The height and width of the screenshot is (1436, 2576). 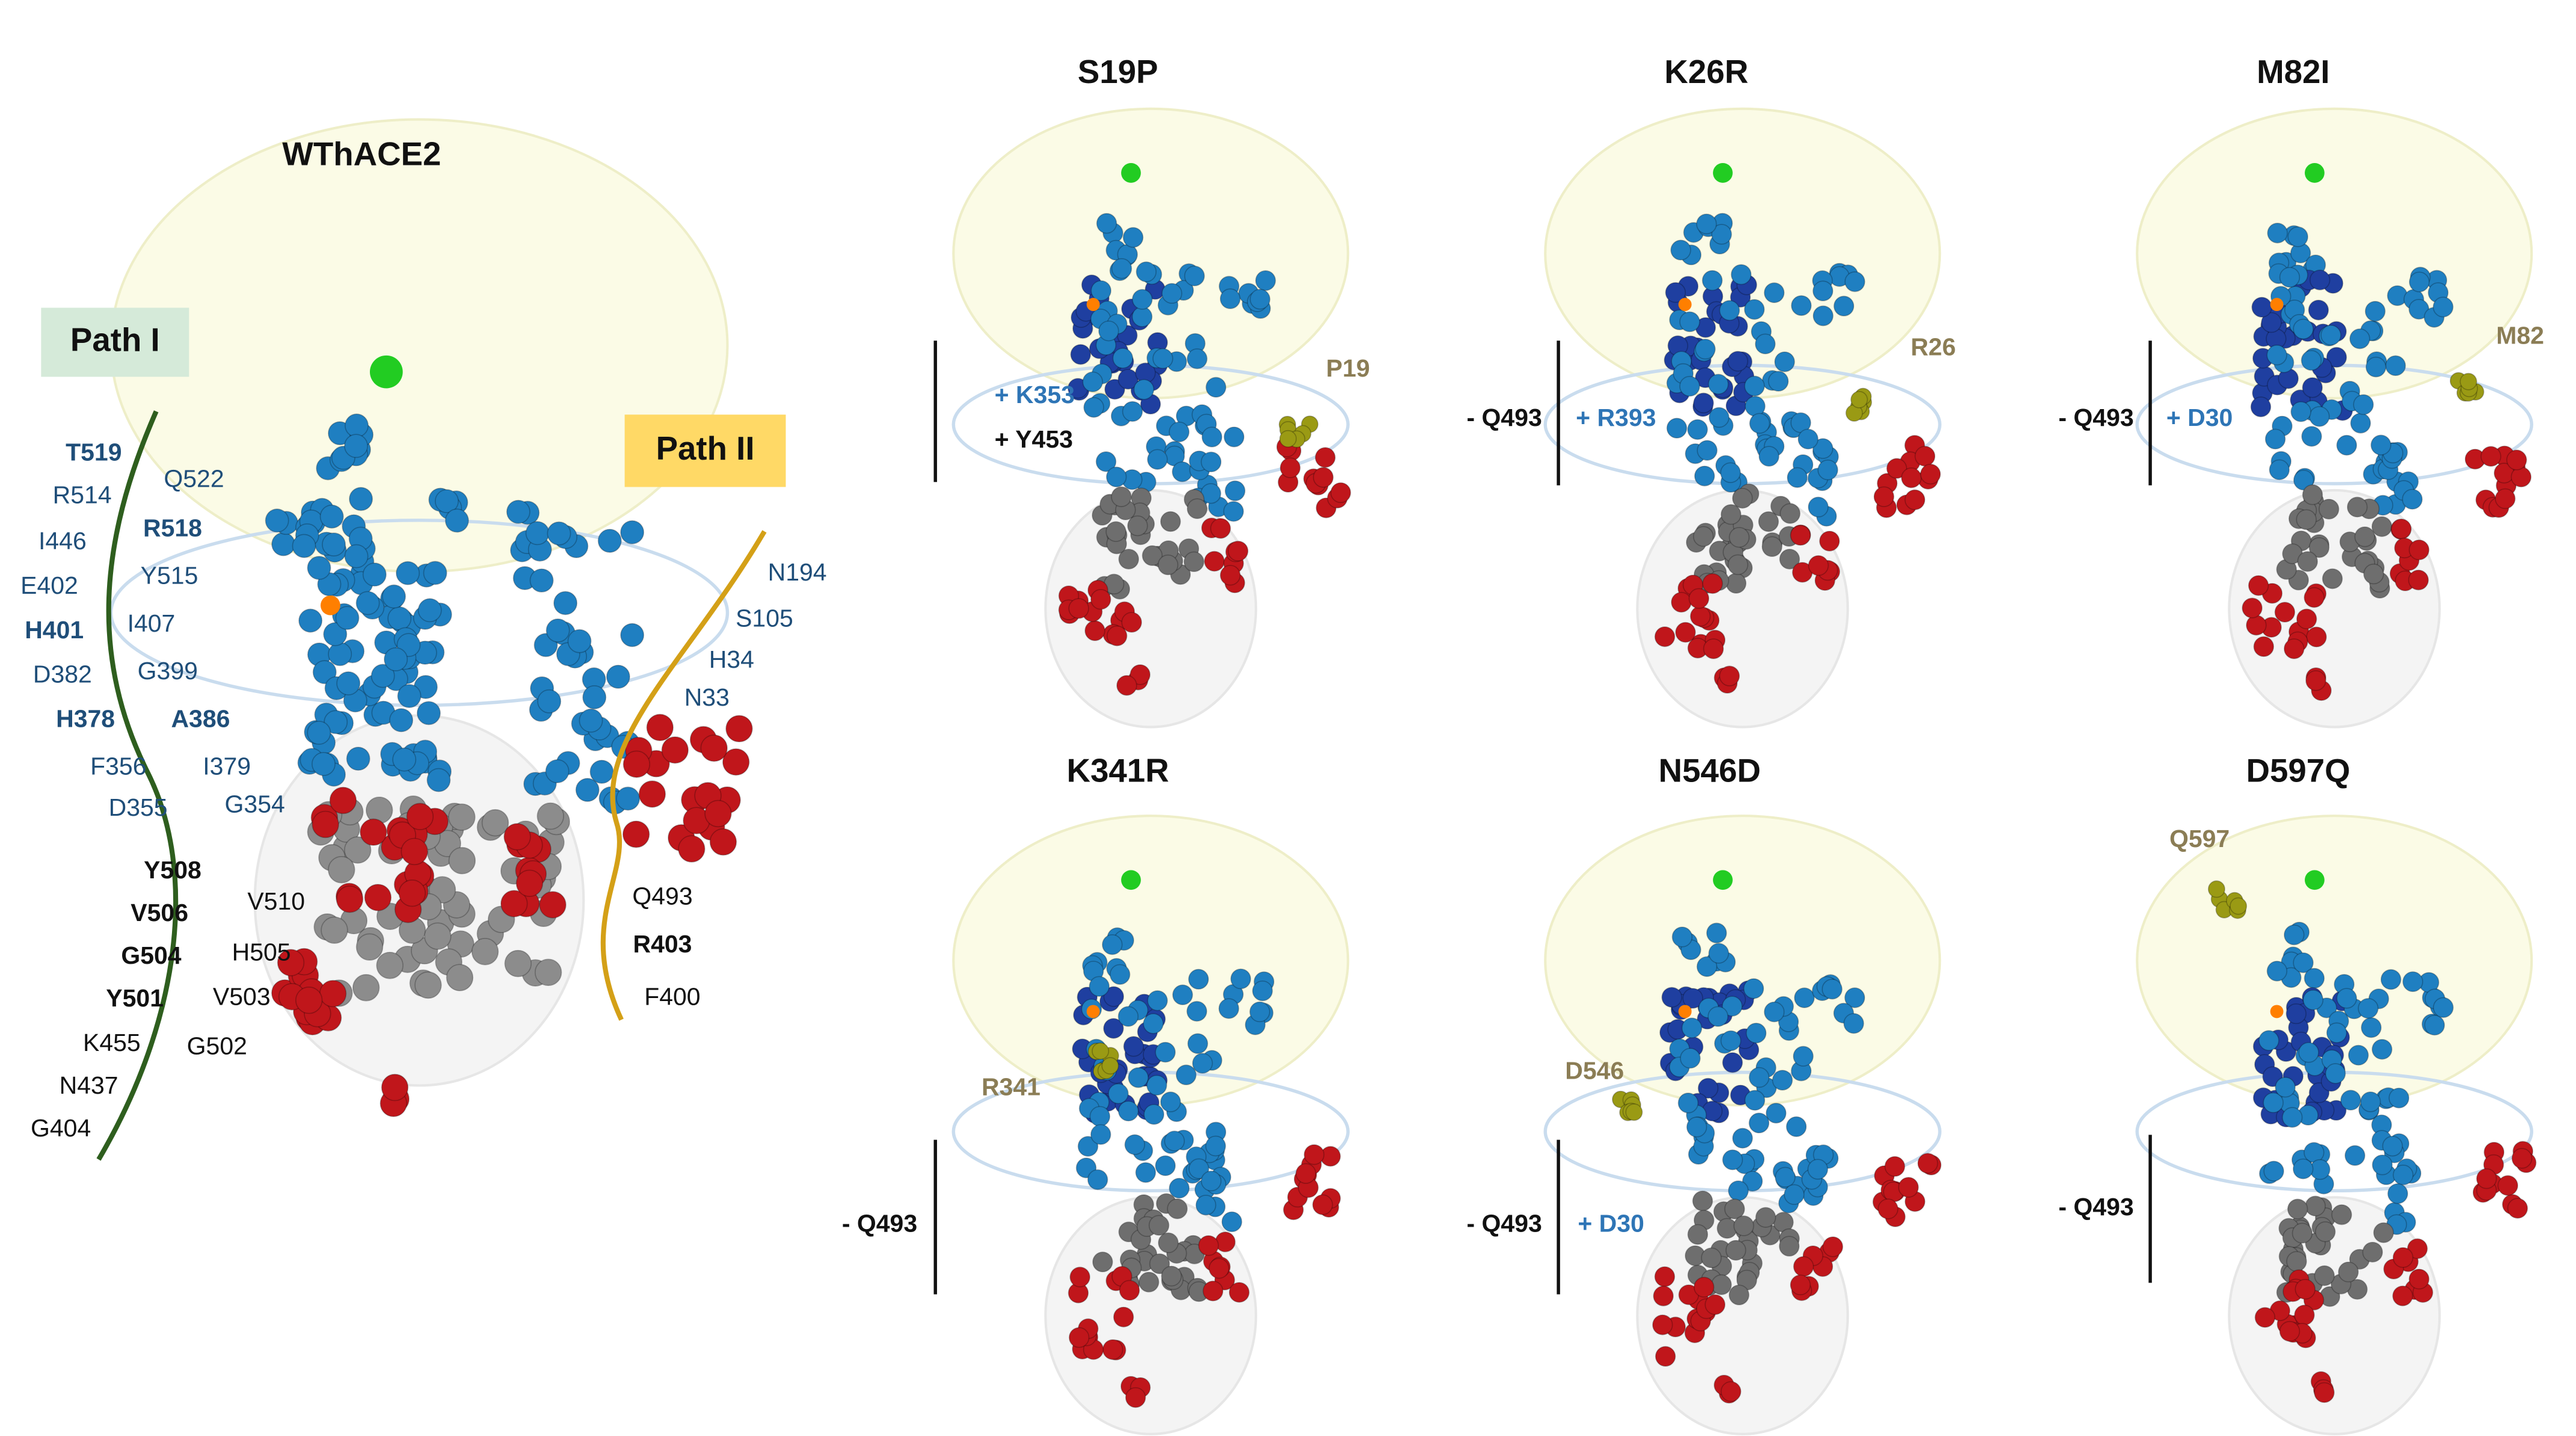 I want to click on residue-label: Y515, so click(x=169, y=576).